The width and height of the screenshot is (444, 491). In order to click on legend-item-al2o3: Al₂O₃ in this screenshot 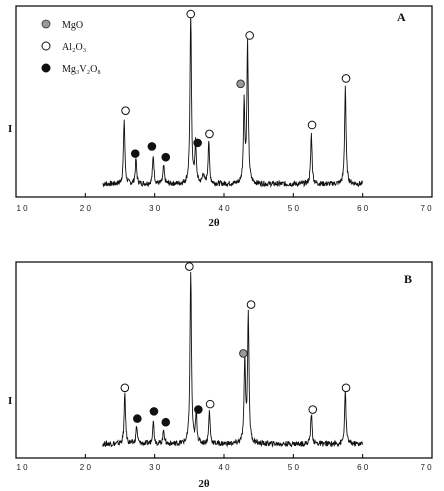, I will do `click(63, 47)`.